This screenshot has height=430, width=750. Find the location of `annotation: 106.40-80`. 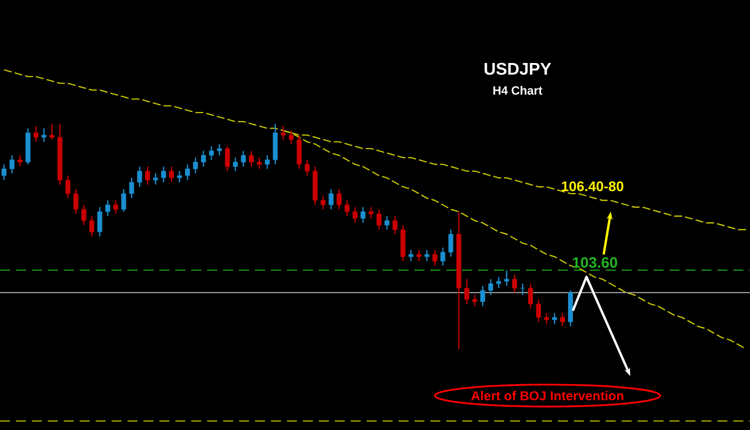

annotation: 106.40-80 is located at coordinates (593, 186).